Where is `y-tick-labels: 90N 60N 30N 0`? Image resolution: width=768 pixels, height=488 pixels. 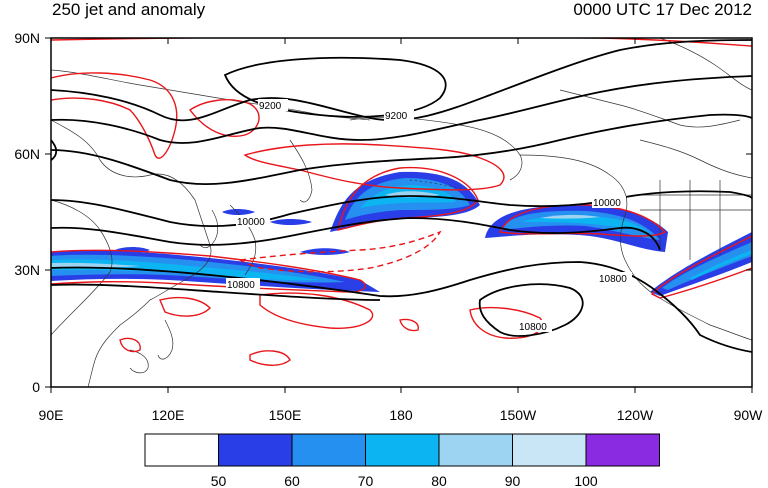 y-tick-labels: 90N 60N 30N 0 is located at coordinates (27, 212).